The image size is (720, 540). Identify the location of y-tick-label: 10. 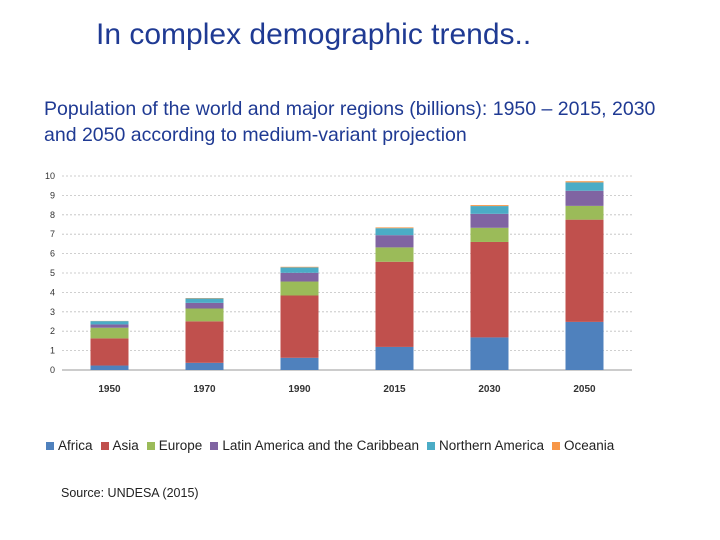
(50, 176).